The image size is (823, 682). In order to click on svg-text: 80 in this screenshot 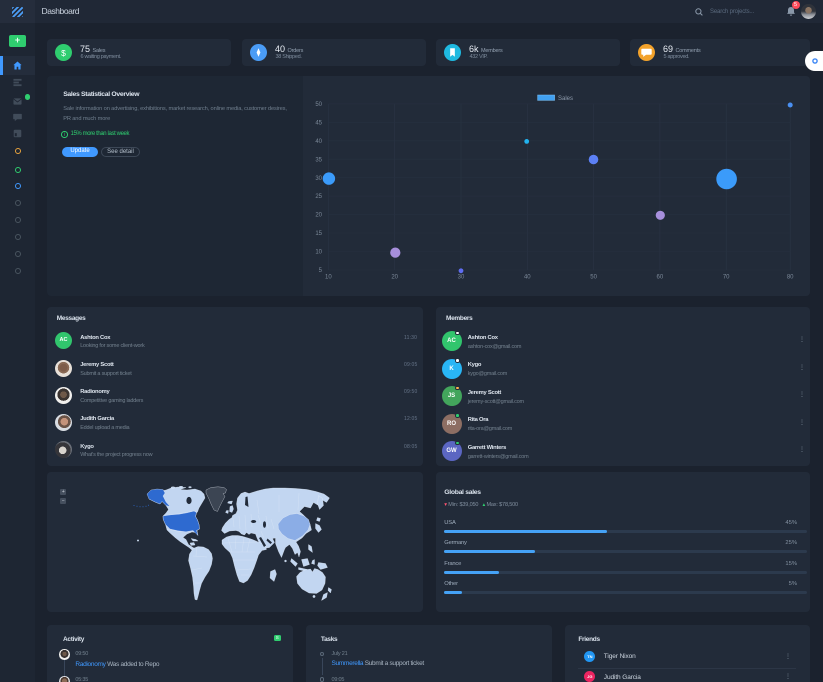, I will do `click(790, 278)`.